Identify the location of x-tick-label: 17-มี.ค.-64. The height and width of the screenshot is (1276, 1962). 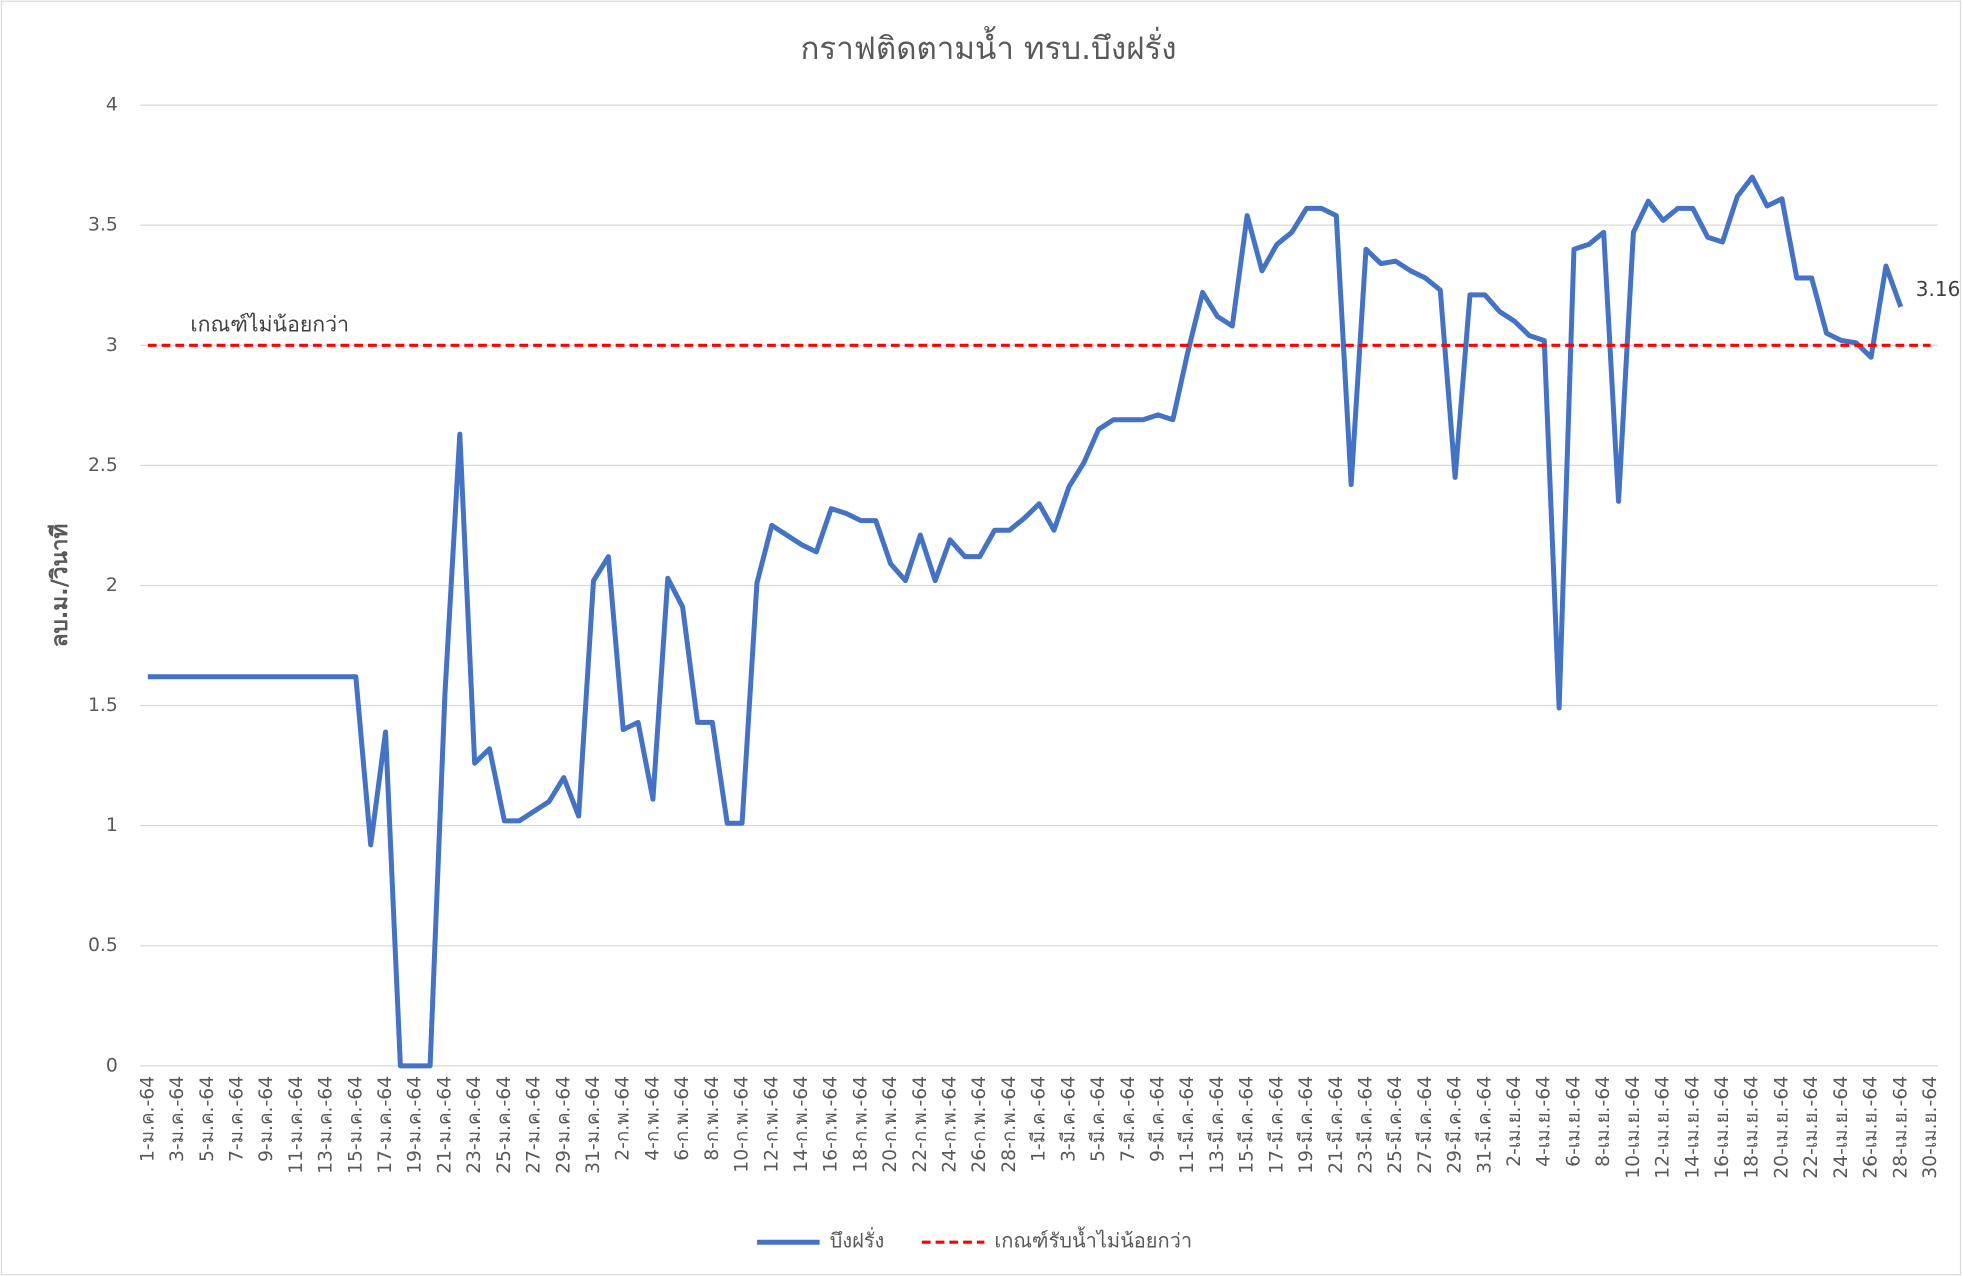
(1276, 1125).